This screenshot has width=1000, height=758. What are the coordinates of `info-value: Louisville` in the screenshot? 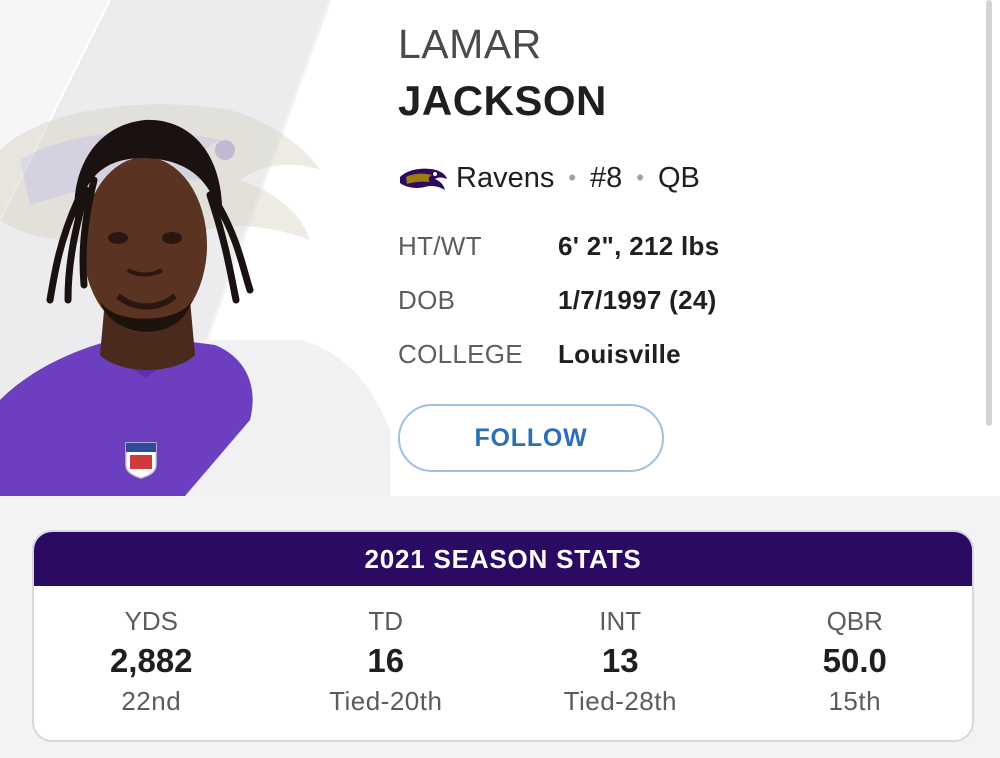 It's located at (619, 353).